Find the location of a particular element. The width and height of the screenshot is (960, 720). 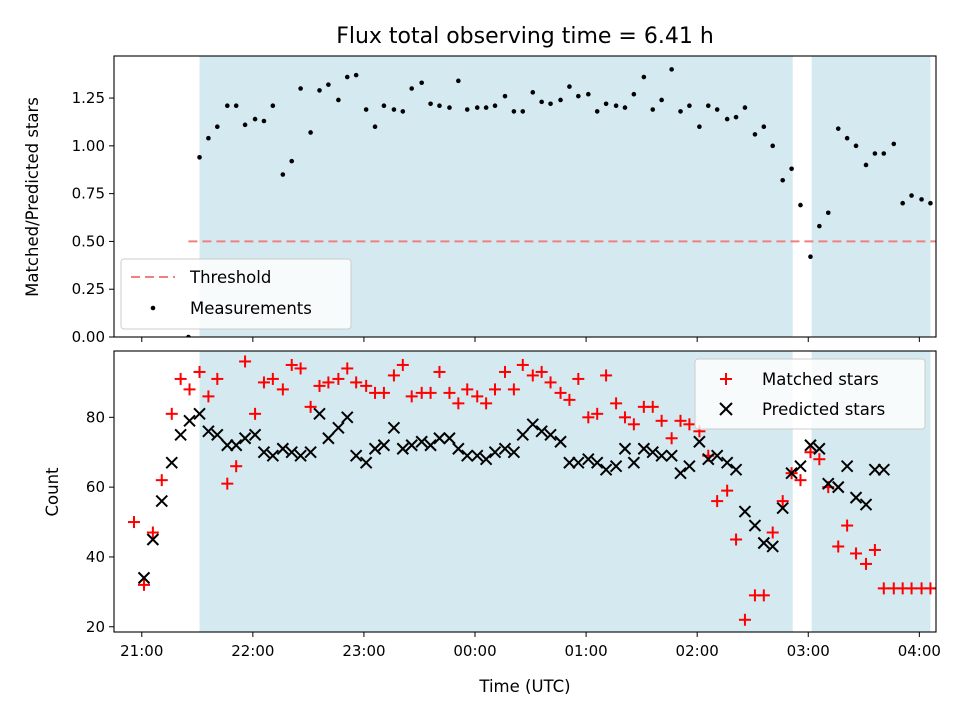

top-y-axis-label: Matched/Predicted stars is located at coordinates (32, 197).